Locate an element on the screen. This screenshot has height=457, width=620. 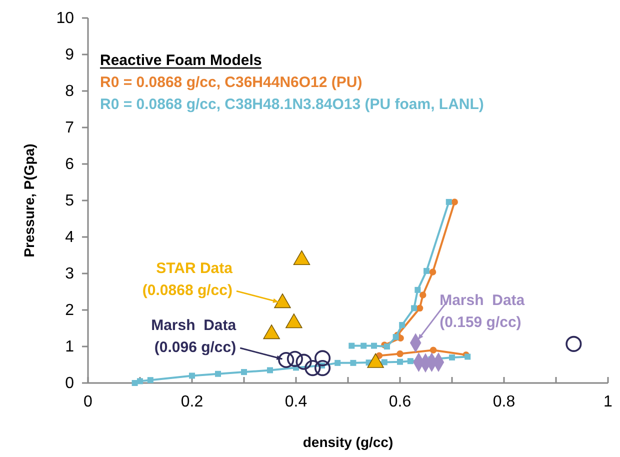
annotation: STAR Data (0.0868 g/cc) is located at coordinates (188, 280).